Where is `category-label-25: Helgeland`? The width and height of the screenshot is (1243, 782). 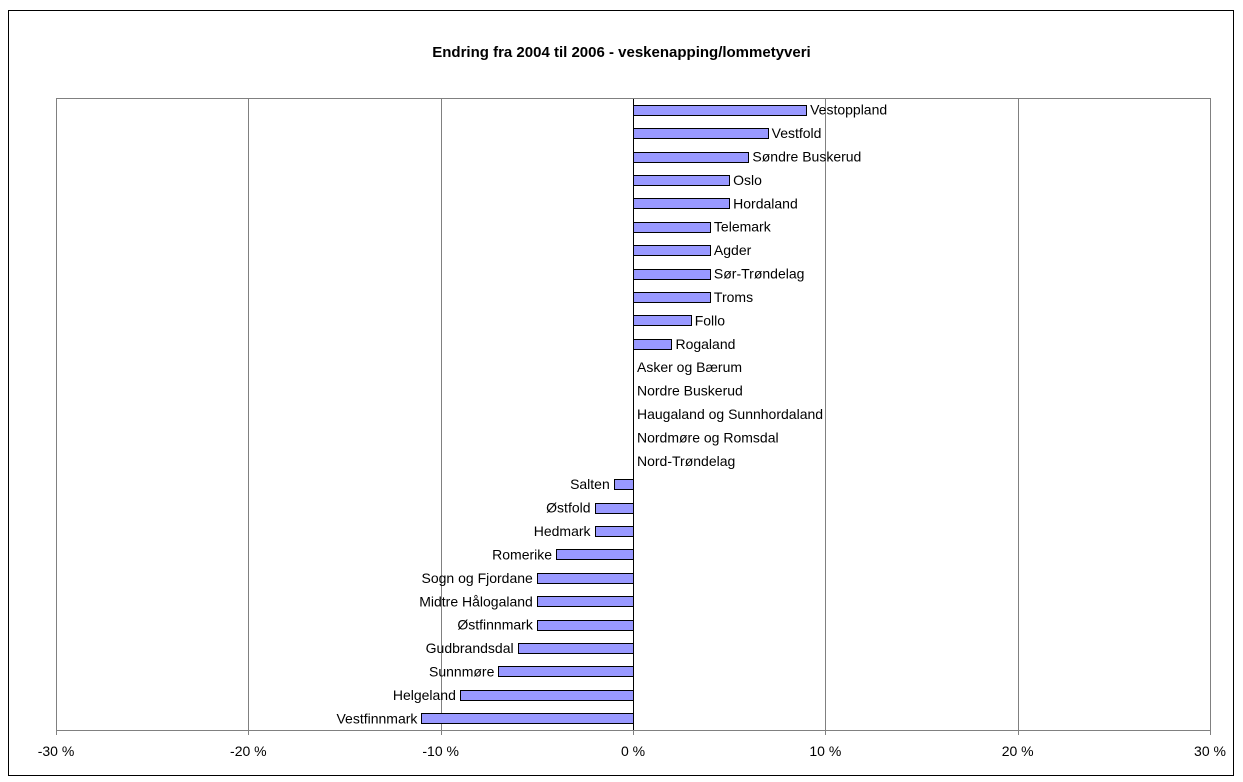
category-label-25: Helgeland is located at coordinates (424, 695).